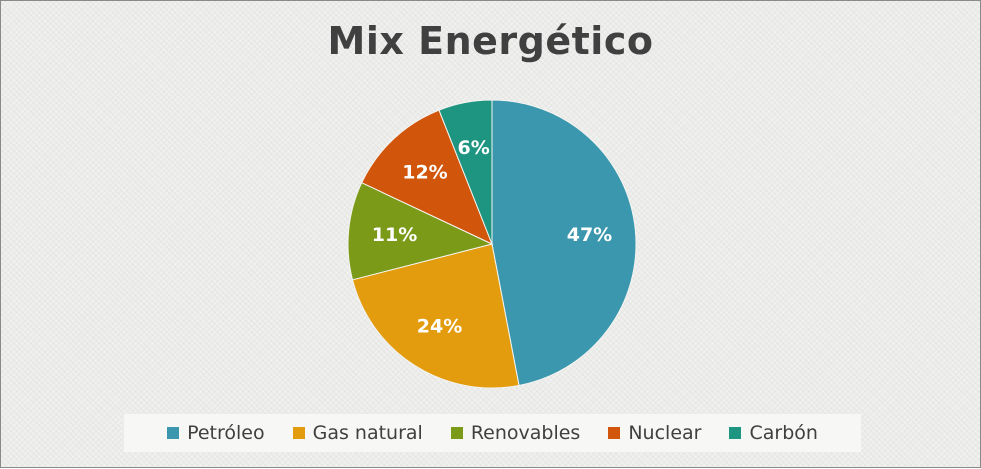 The width and height of the screenshot is (981, 469). What do you see at coordinates (783, 433) in the screenshot?
I see `legend-label-4: Carbón` at bounding box center [783, 433].